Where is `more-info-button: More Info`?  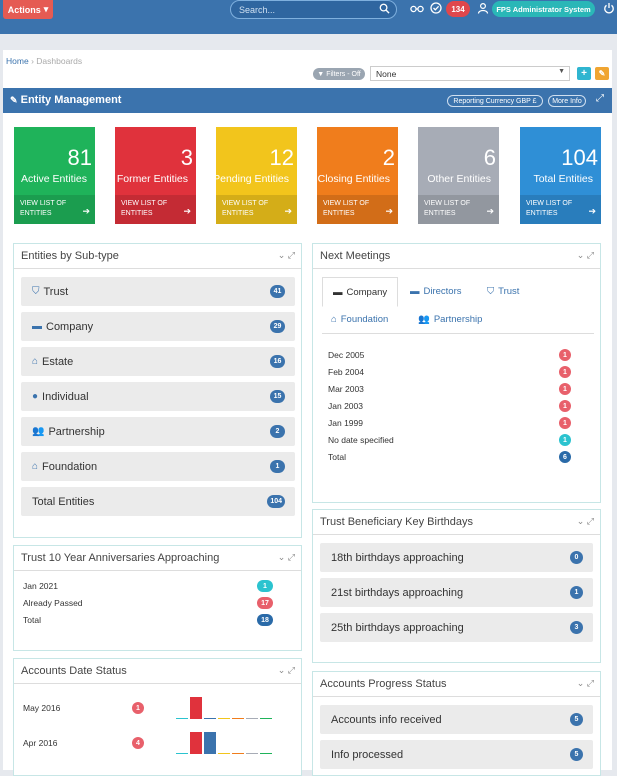 more-info-button: More Info is located at coordinates (567, 101).